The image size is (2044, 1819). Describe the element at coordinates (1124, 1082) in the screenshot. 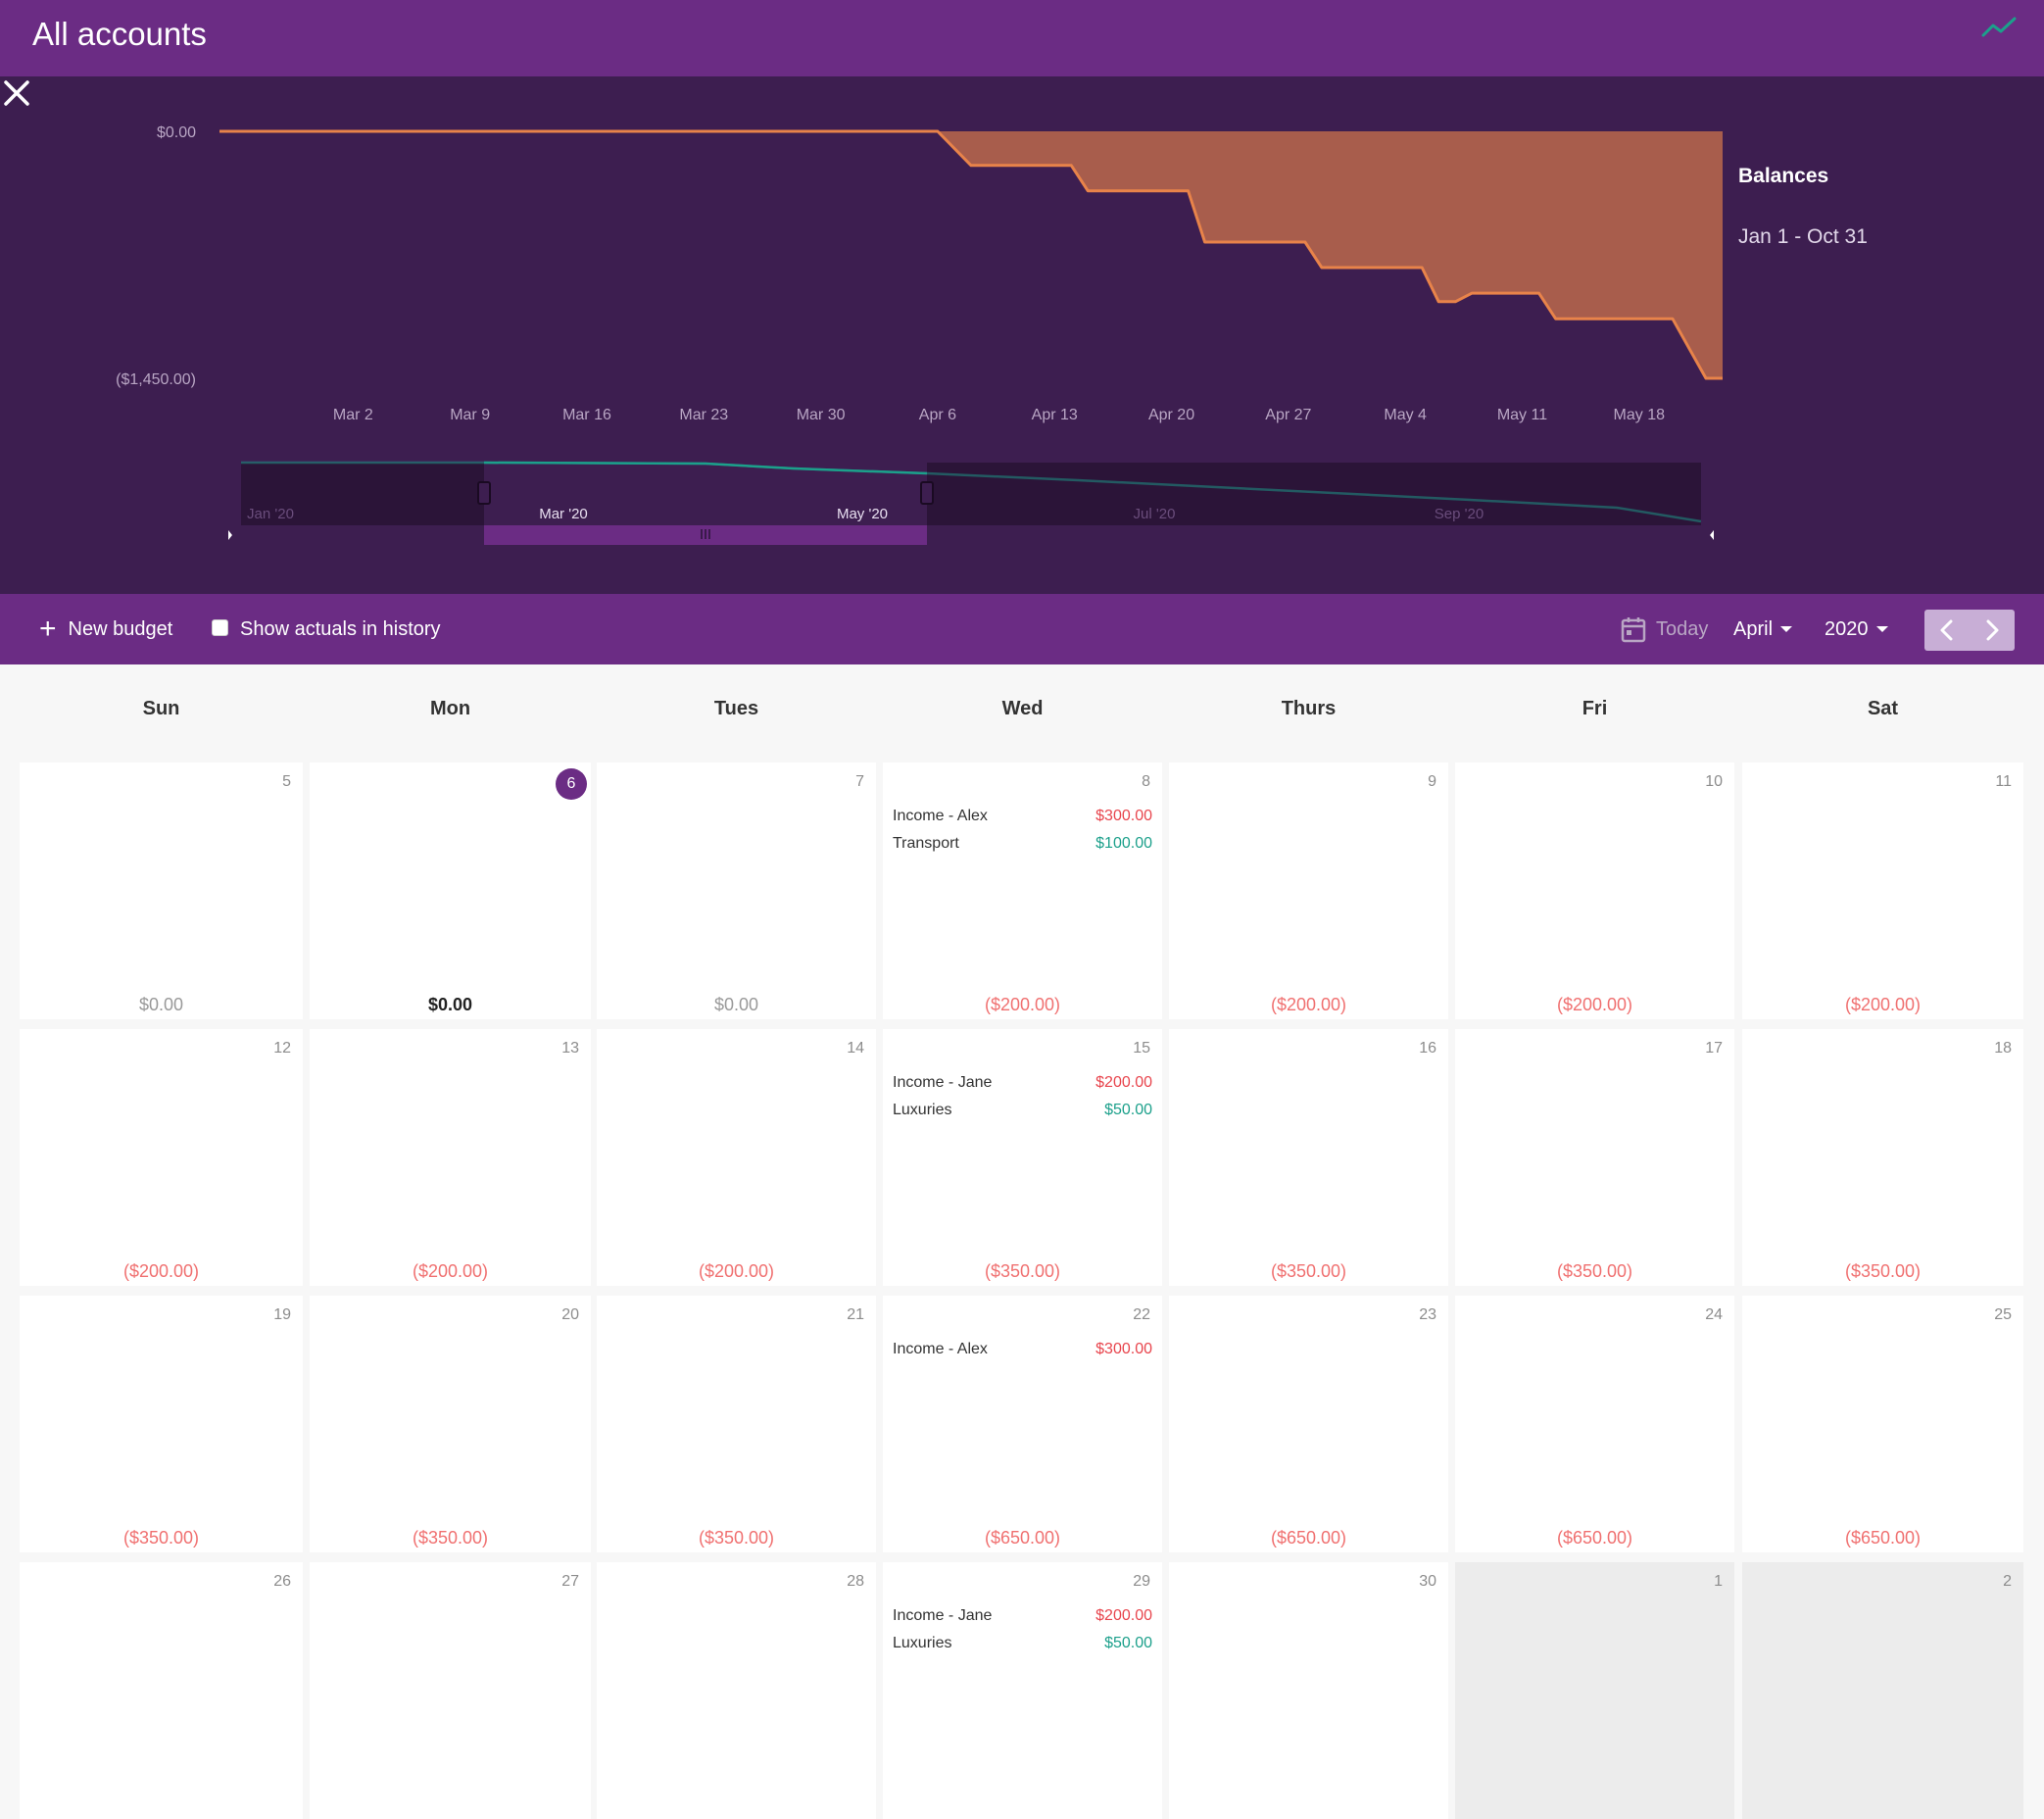

I see `entry-amount: $200.00` at that location.